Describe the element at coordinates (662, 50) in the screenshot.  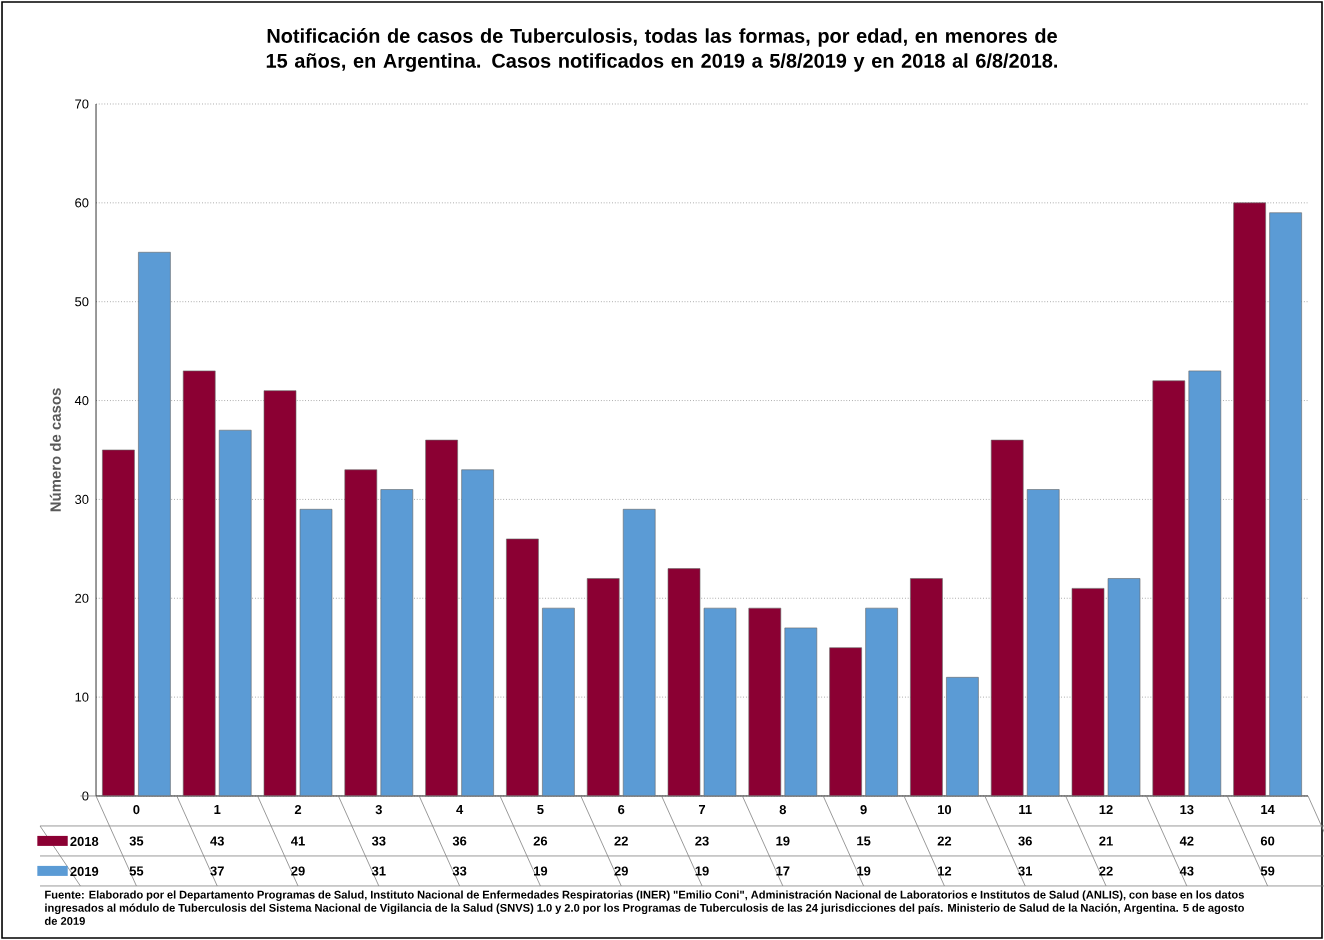
I see `chart-title: Notificación de casos de Tuberculosis, todas las formas, por edad, en menores de 15 años, en Argentina. Casos notificados en 2019 a 5/8/2019 y en 2018 al 6/8/2018.` at that location.